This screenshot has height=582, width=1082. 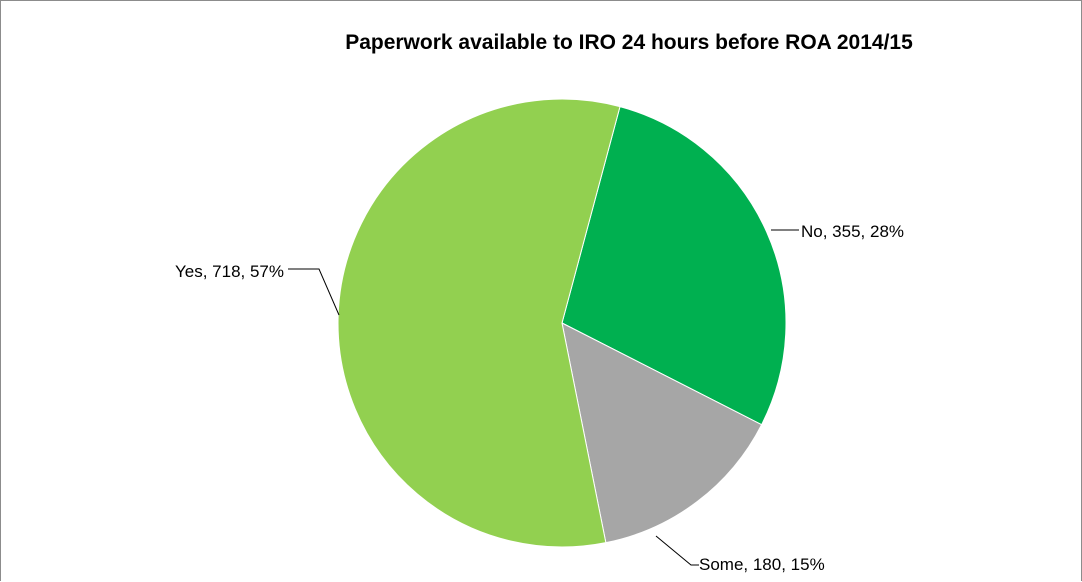 What do you see at coordinates (674, 266) in the screenshot?
I see `pie-slice-no` at bounding box center [674, 266].